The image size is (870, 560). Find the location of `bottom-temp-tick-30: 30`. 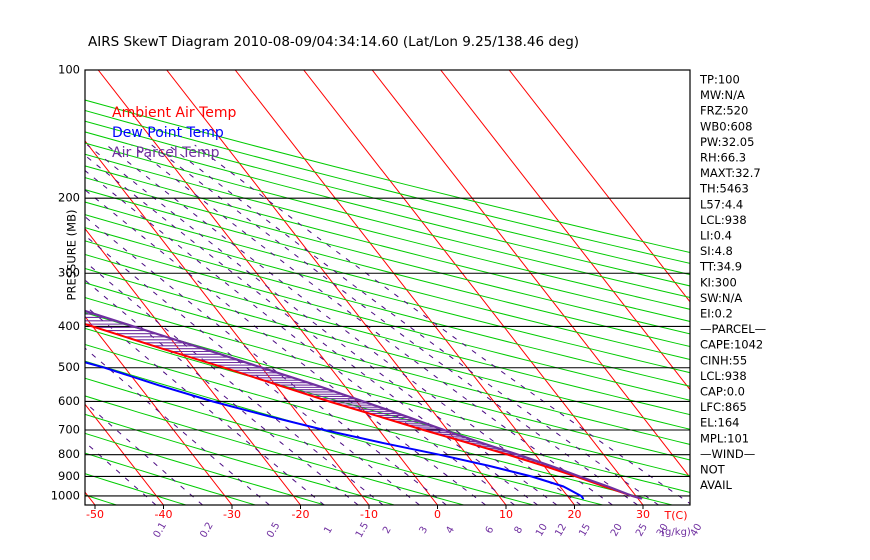

bottom-temp-tick-30: 30 is located at coordinates (643, 514).